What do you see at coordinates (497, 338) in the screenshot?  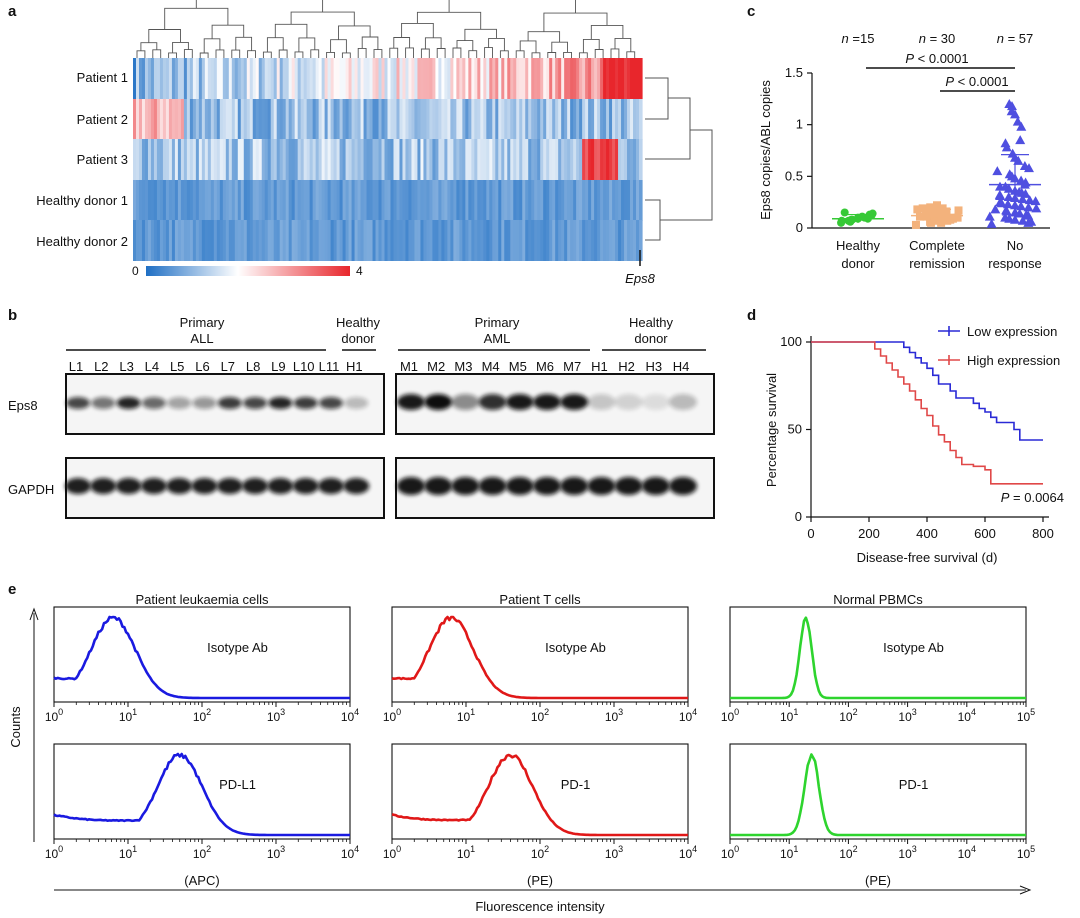 I see `blot-group-label: AML` at bounding box center [497, 338].